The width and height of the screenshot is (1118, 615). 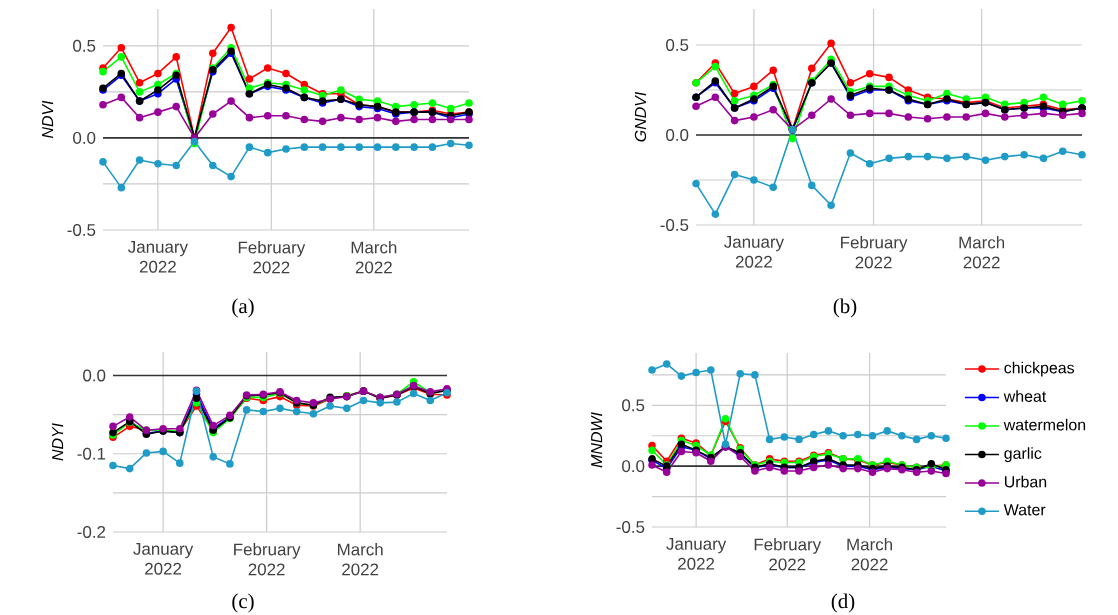 I want to click on legend-label: Urban, so click(x=1025, y=481).